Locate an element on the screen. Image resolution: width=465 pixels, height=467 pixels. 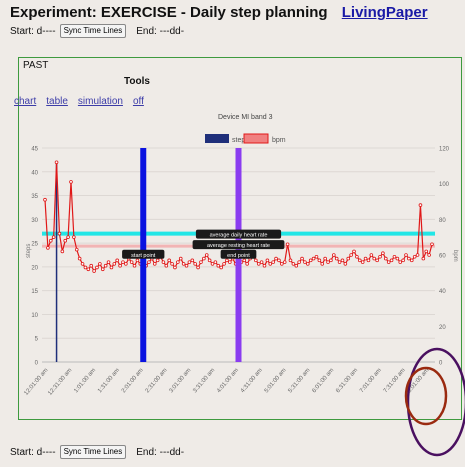
y-left-tick-label: 40 is located at coordinates (34, 173).